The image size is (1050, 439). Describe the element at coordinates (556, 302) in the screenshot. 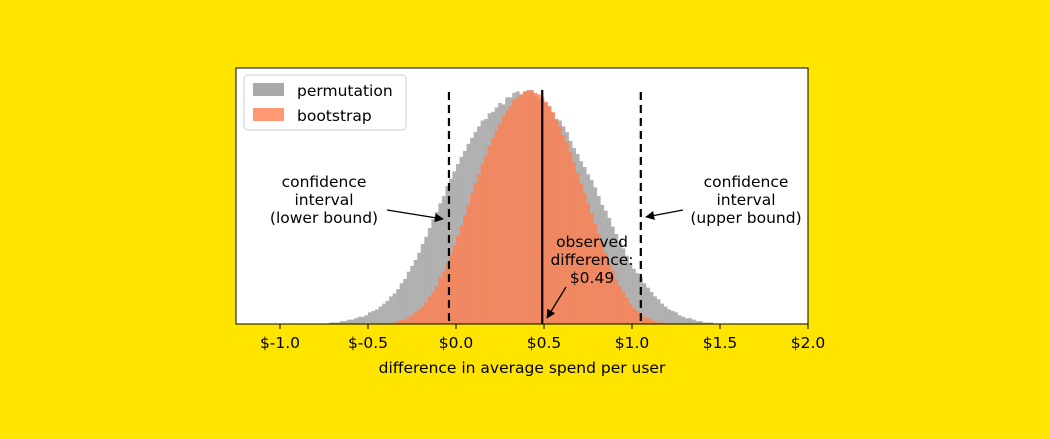

I see `observed-arrow` at that location.